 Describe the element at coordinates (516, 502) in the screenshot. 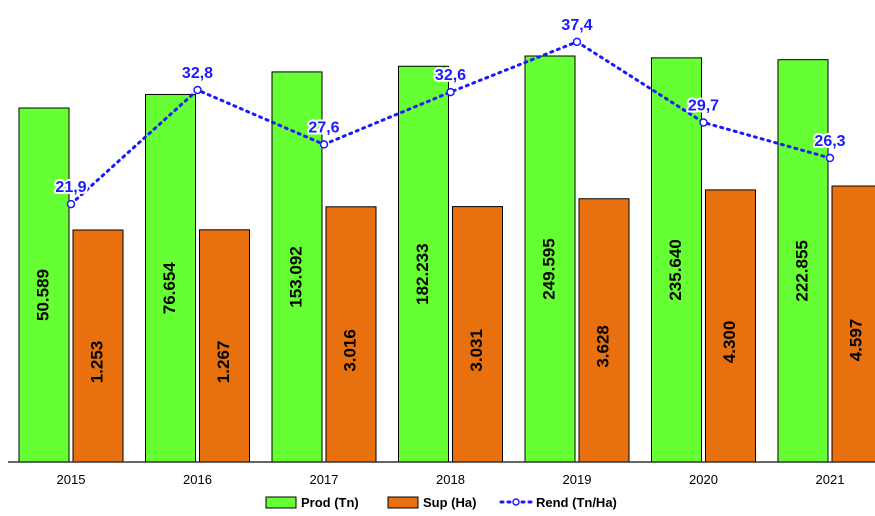

I see `legend-marker-rend` at that location.